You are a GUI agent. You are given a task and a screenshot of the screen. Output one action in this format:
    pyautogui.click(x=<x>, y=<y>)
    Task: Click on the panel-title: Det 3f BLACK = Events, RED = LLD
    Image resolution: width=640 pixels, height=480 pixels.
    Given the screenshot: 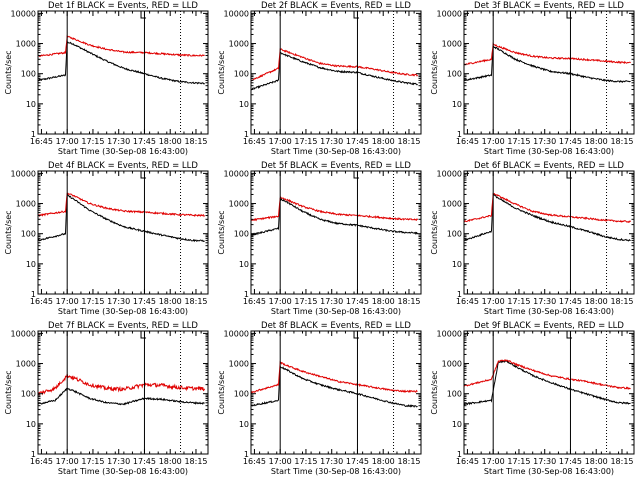 What is the action you would take?
    pyautogui.click(x=549, y=6)
    